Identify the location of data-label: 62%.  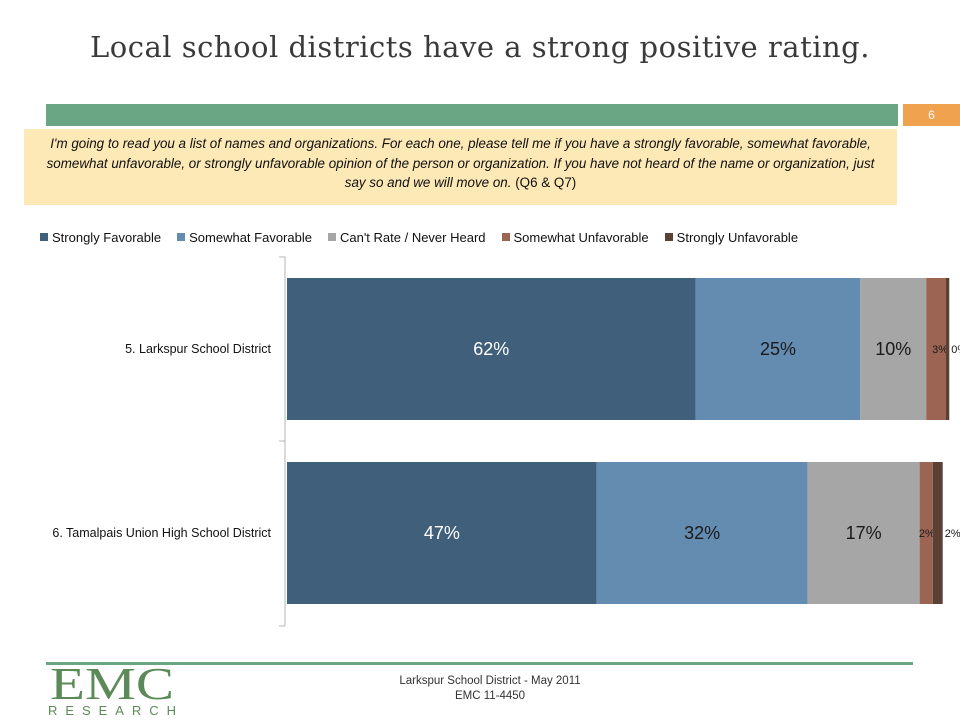
(491, 349).